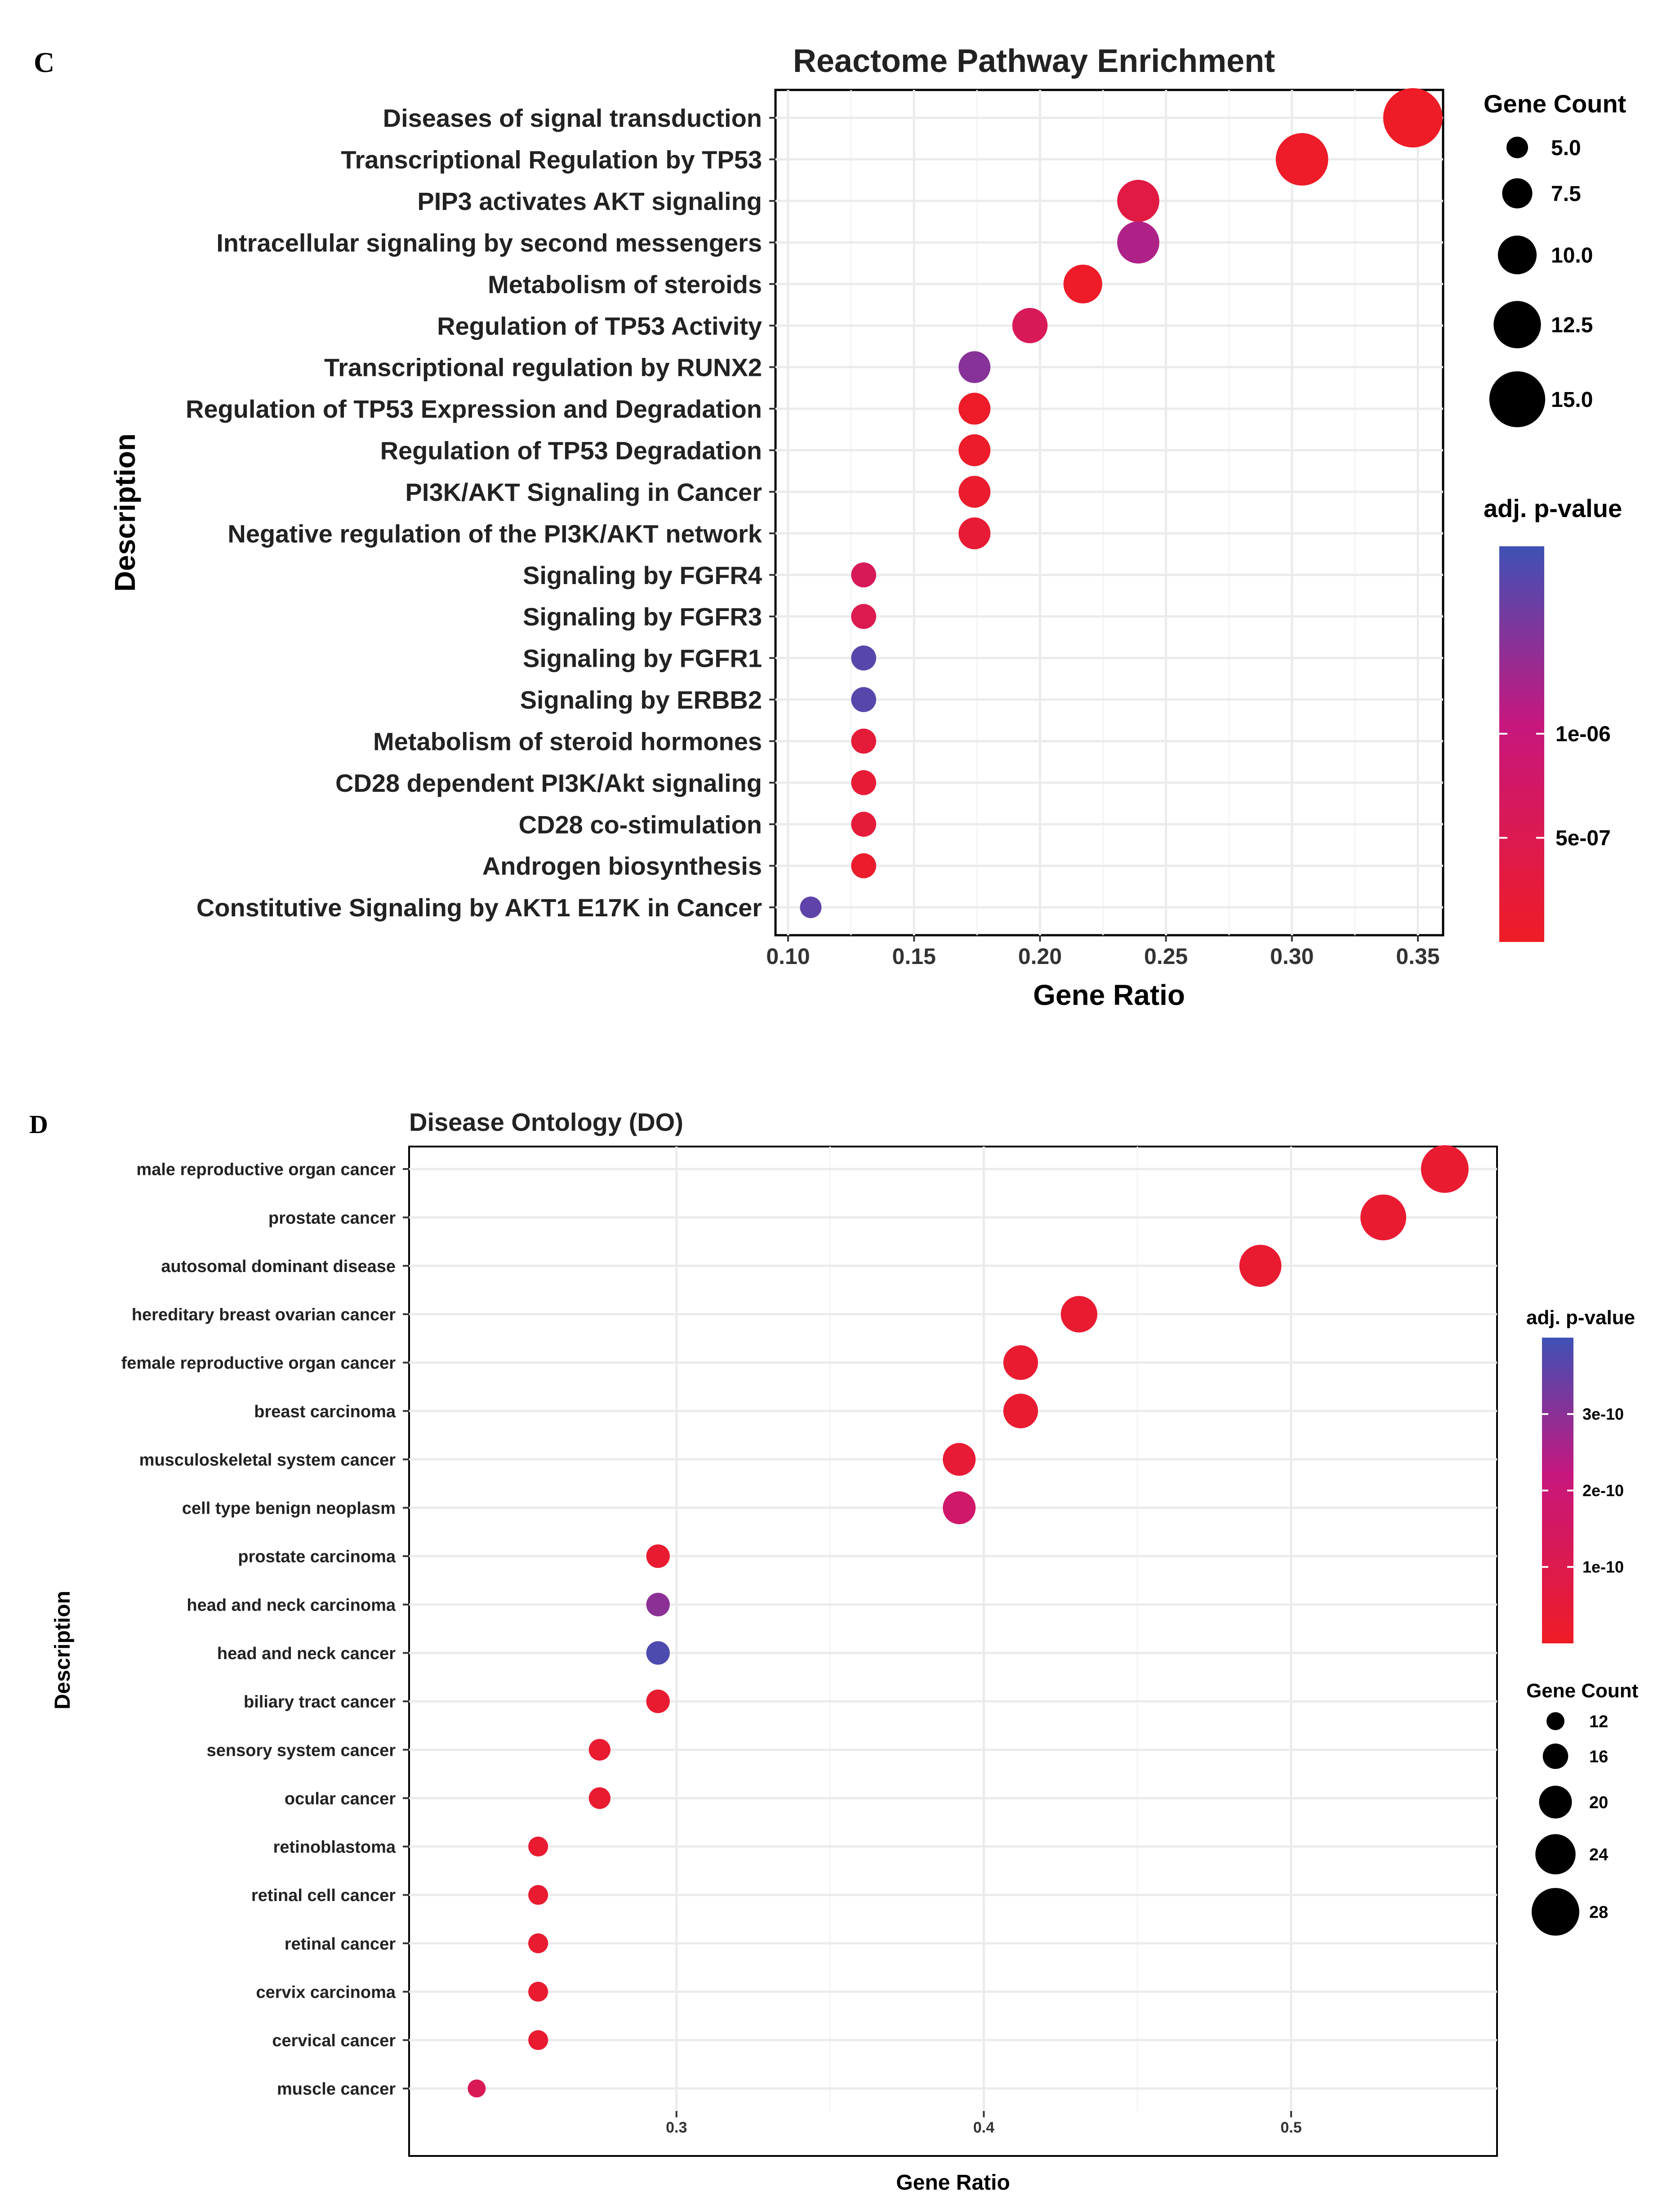  Describe the element at coordinates (291, 1605) in the screenshot. I see `category-label: head and neck carcinoma` at that location.